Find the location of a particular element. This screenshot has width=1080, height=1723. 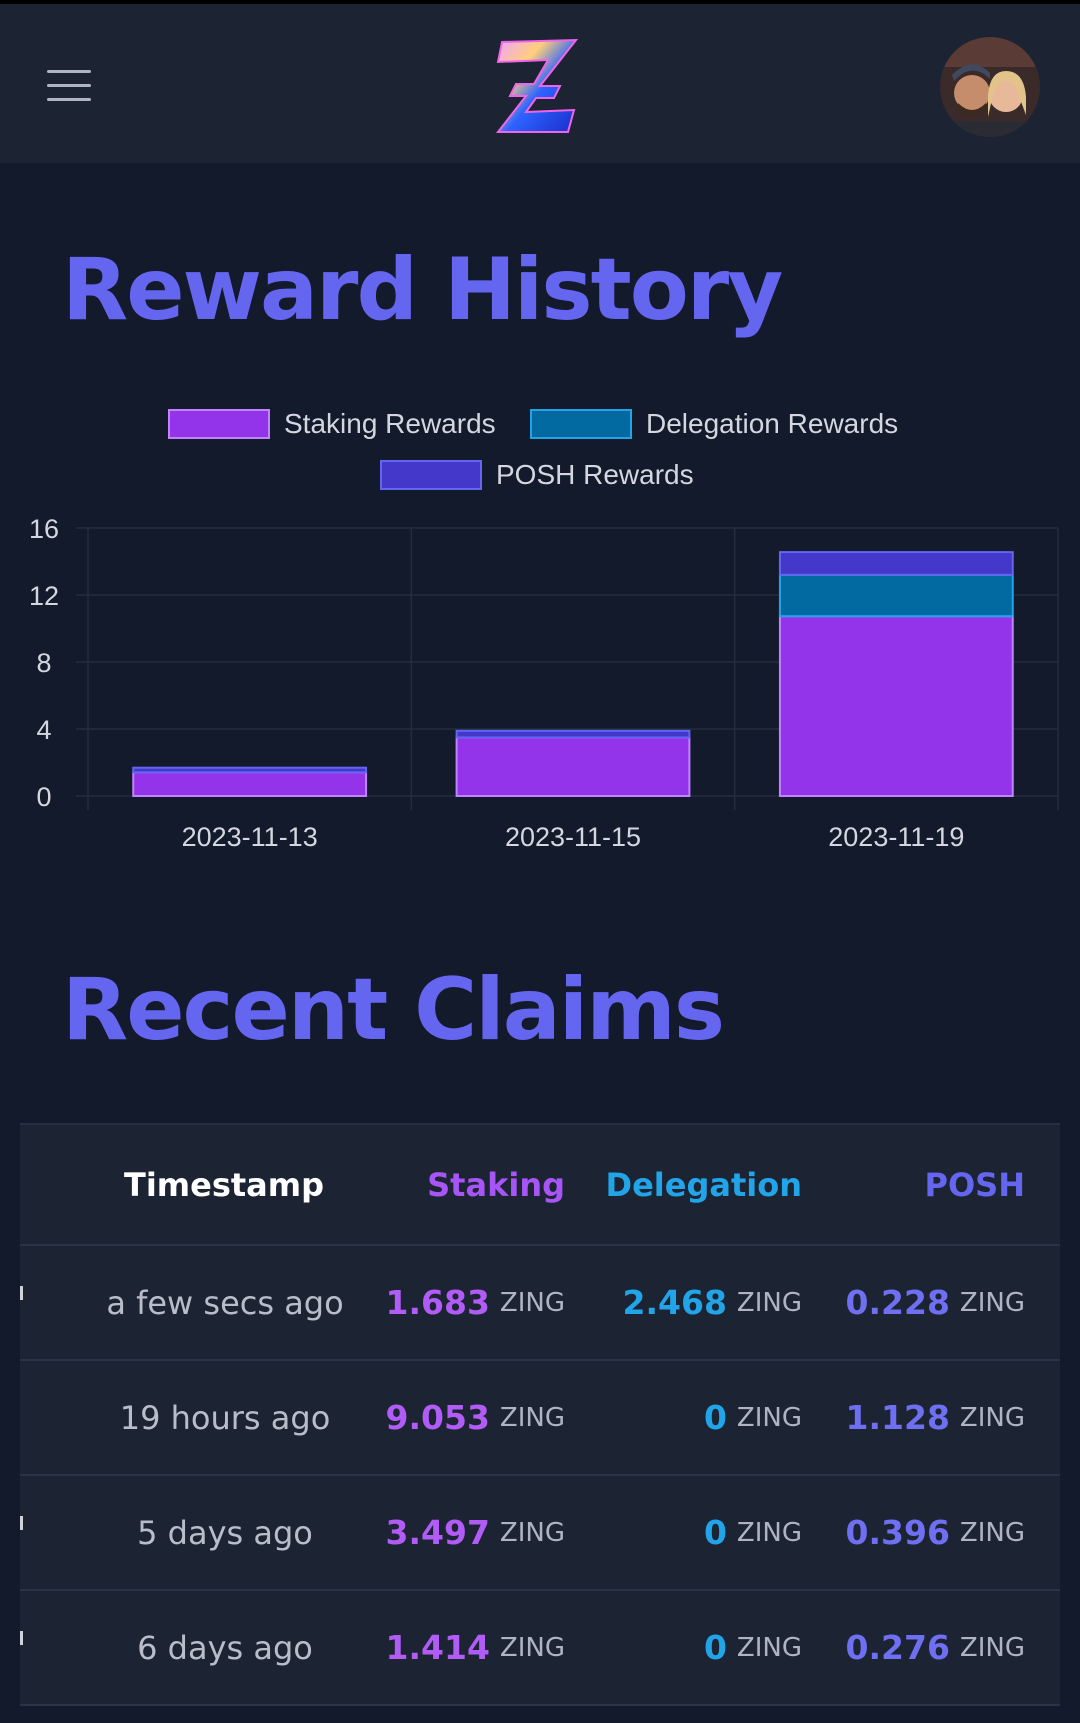

y-tick-label: 4 is located at coordinates (43, 730).